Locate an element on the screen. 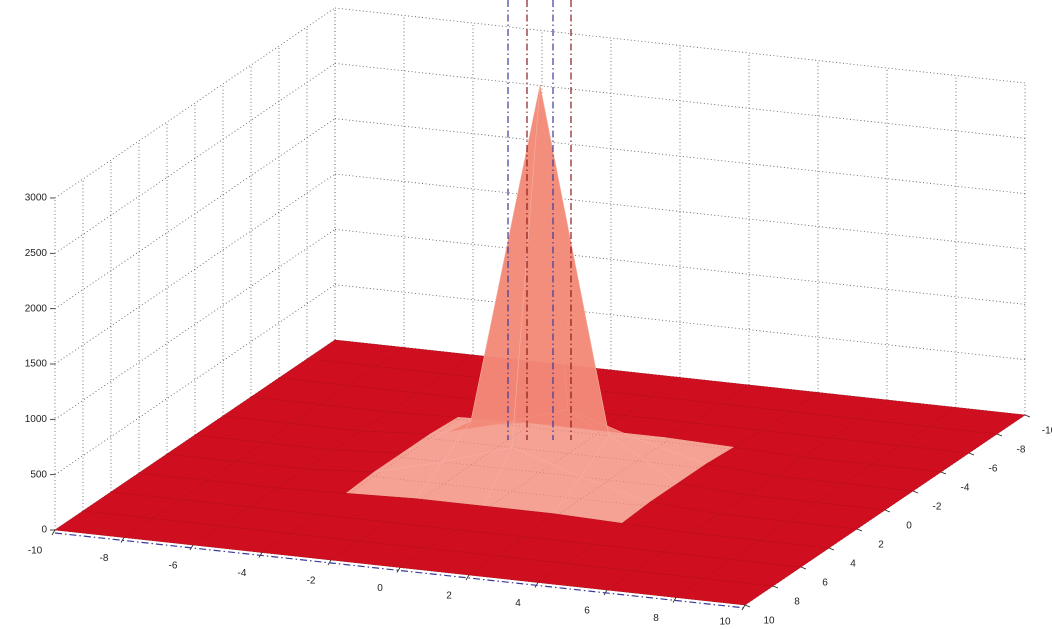 The image size is (1052, 629). x-tick-label: 6 is located at coordinates (587, 611).